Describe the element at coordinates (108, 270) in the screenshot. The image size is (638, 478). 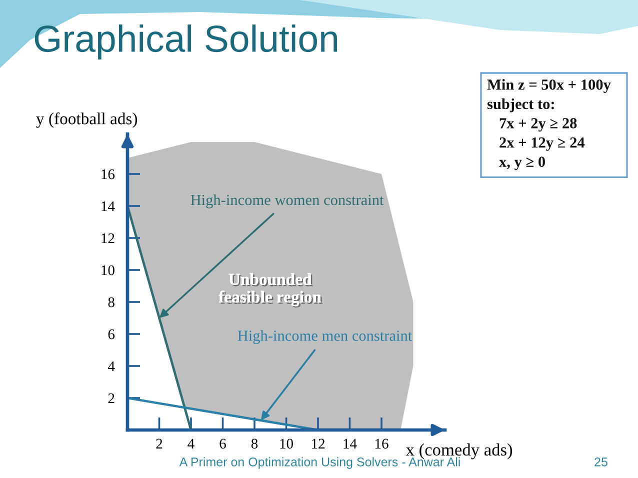
I see `y-tick-label: 10` at that location.